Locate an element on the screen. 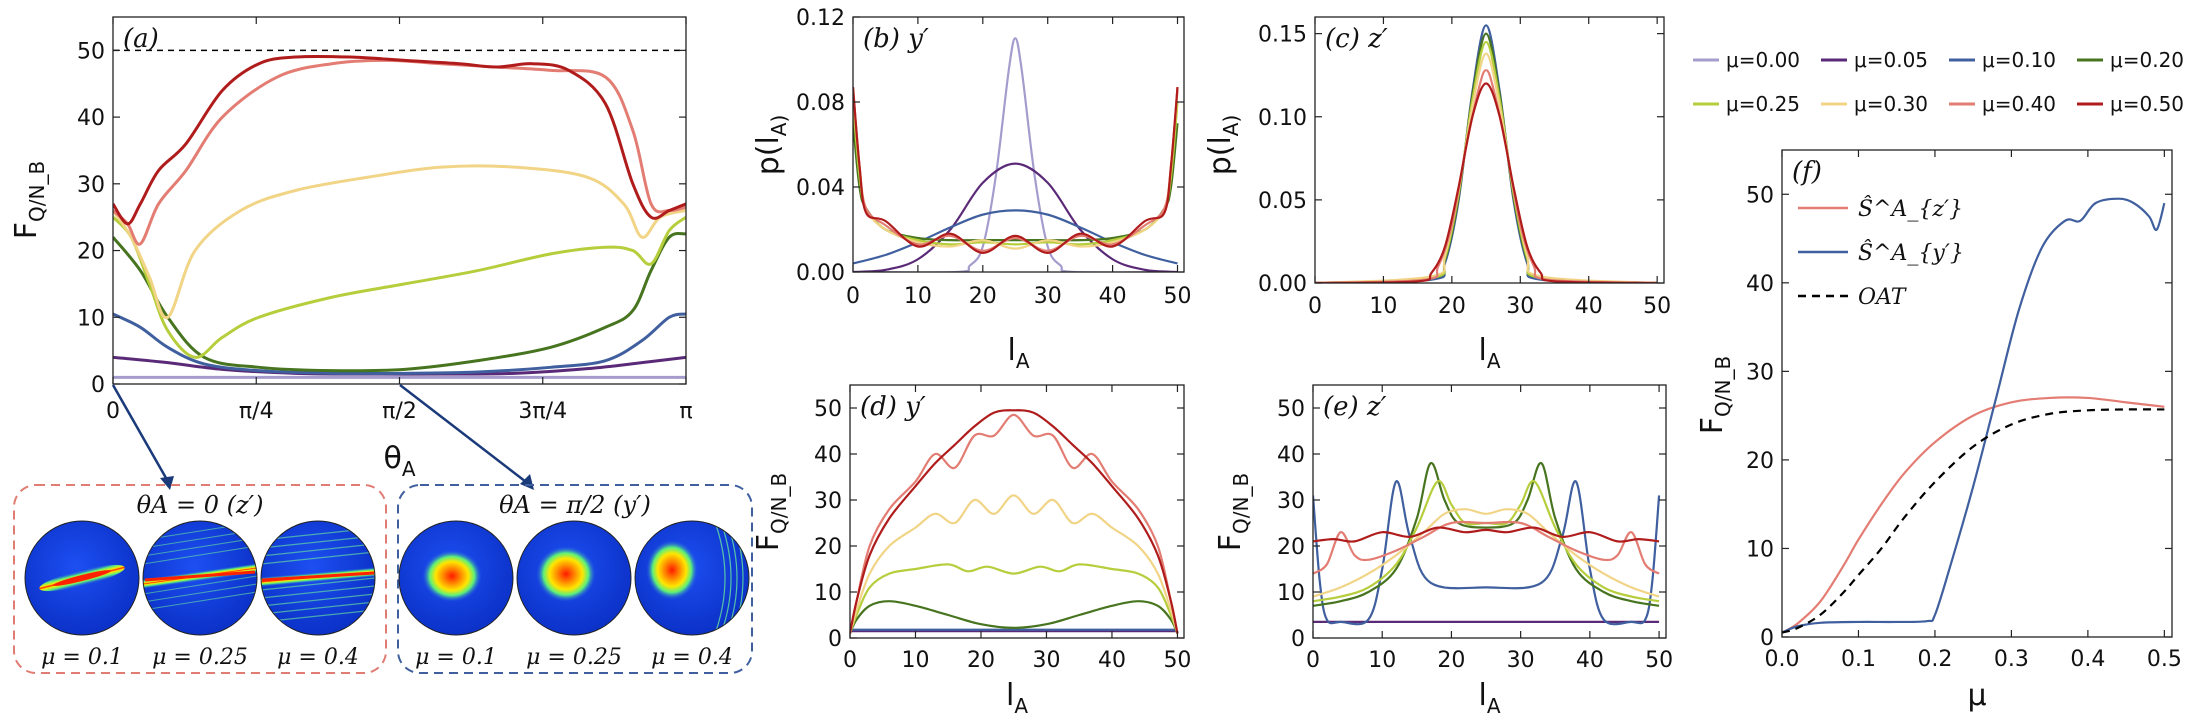  panel-label-e: (e) z′ is located at coordinates (1355, 407).